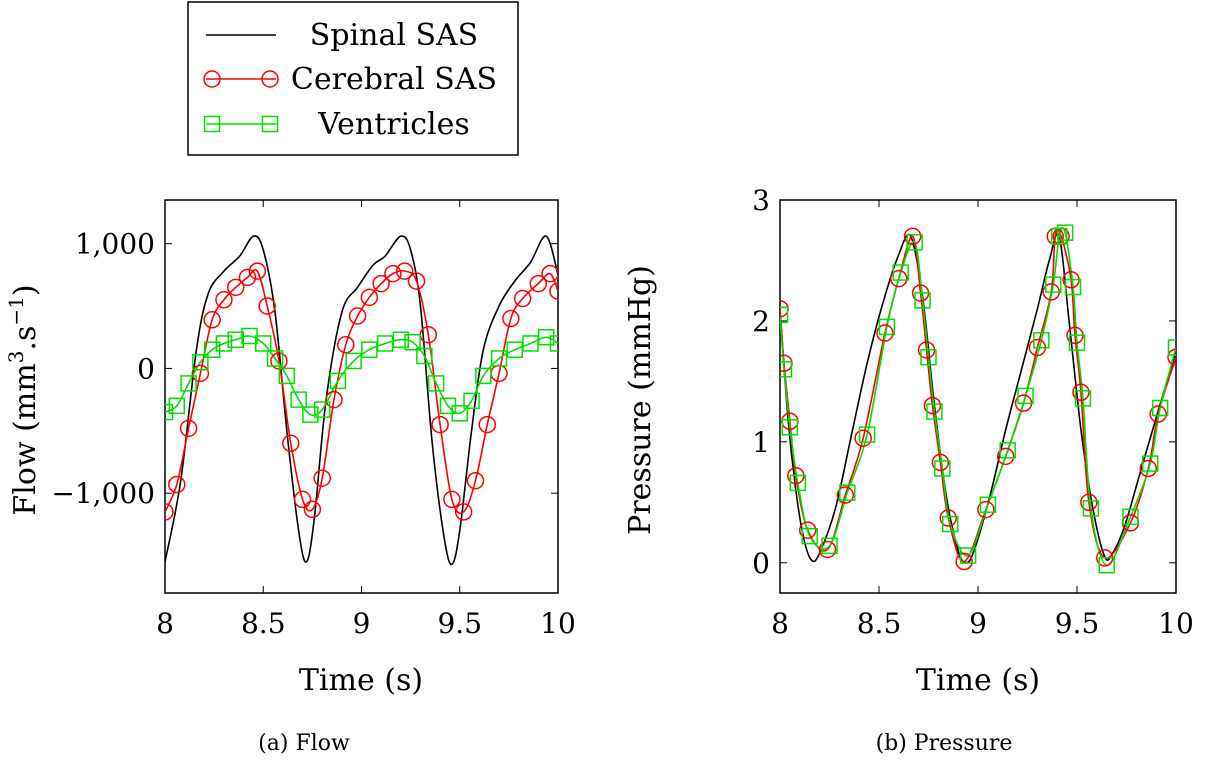 The width and height of the screenshot is (1206, 760). I want to click on pressure-caption: (b) Pressure, so click(944, 743).